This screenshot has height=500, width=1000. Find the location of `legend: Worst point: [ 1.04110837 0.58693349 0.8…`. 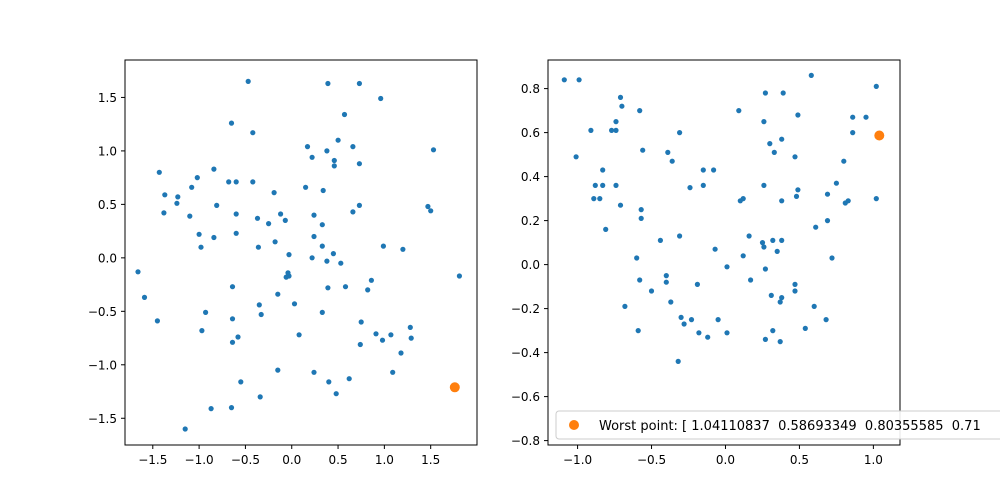

legend: Worst point: [ 1.04110837 0.58693349 0.8… is located at coordinates (777, 425).